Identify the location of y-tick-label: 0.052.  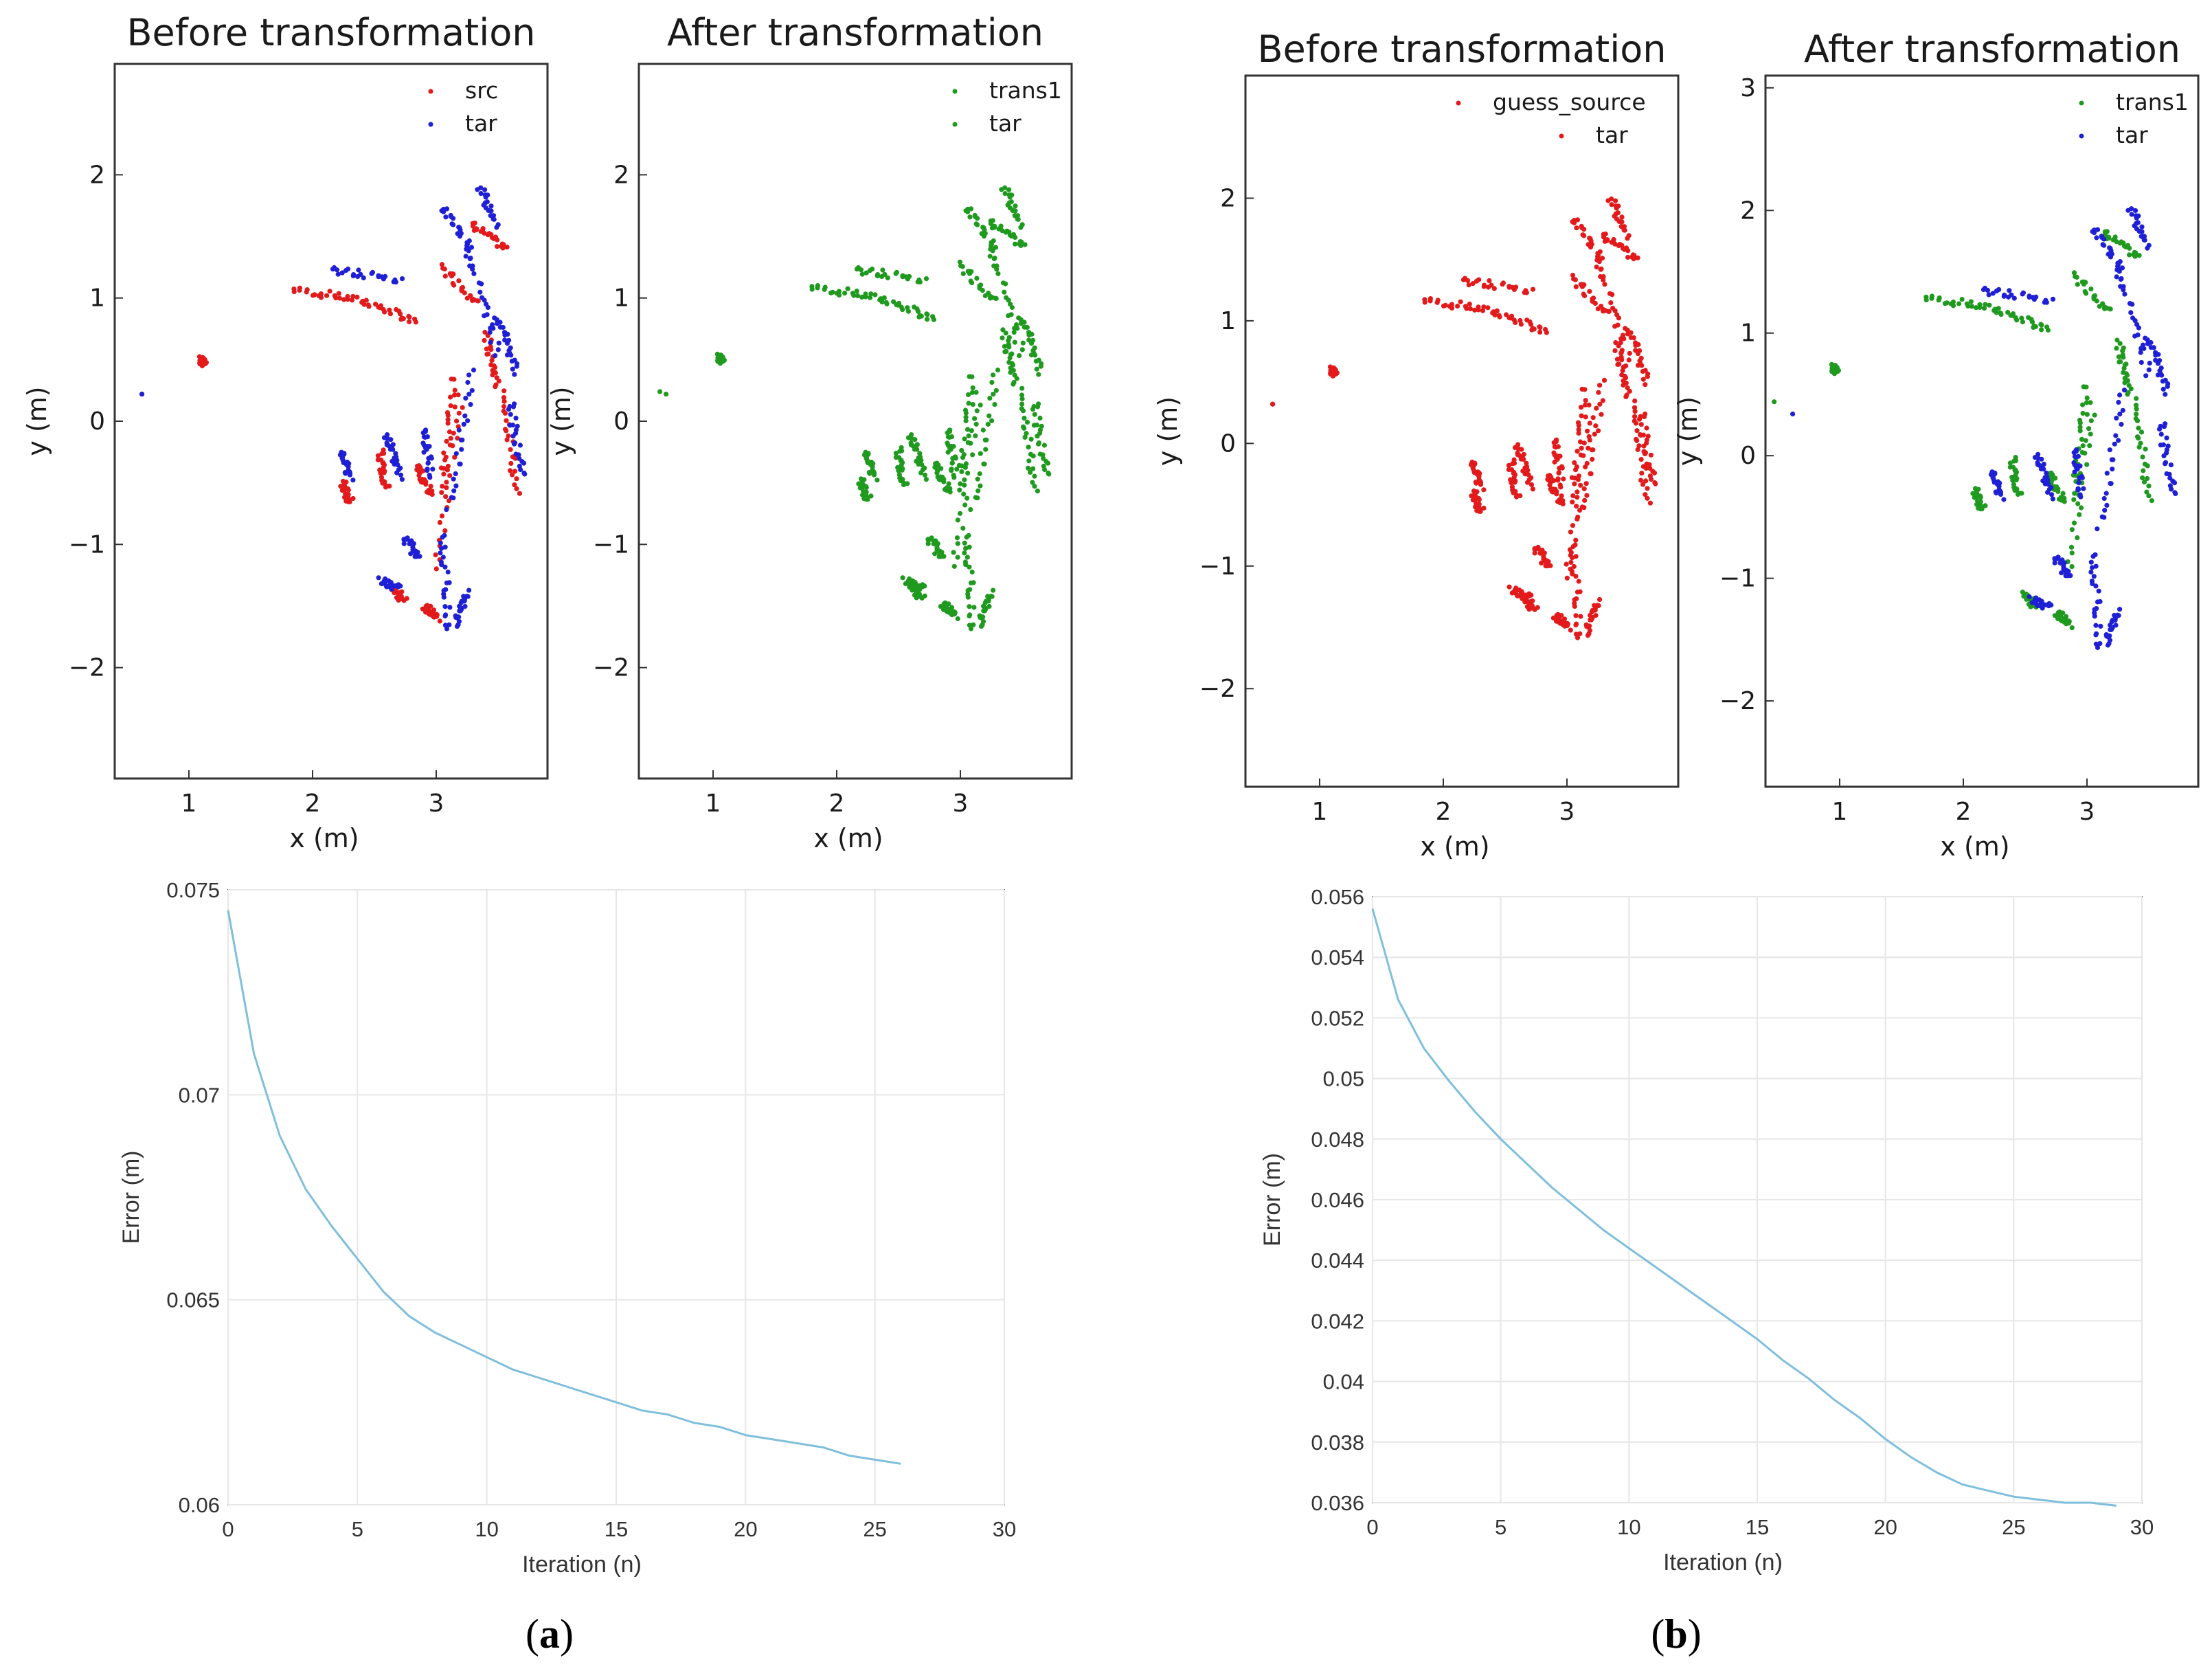
(1337, 1018).